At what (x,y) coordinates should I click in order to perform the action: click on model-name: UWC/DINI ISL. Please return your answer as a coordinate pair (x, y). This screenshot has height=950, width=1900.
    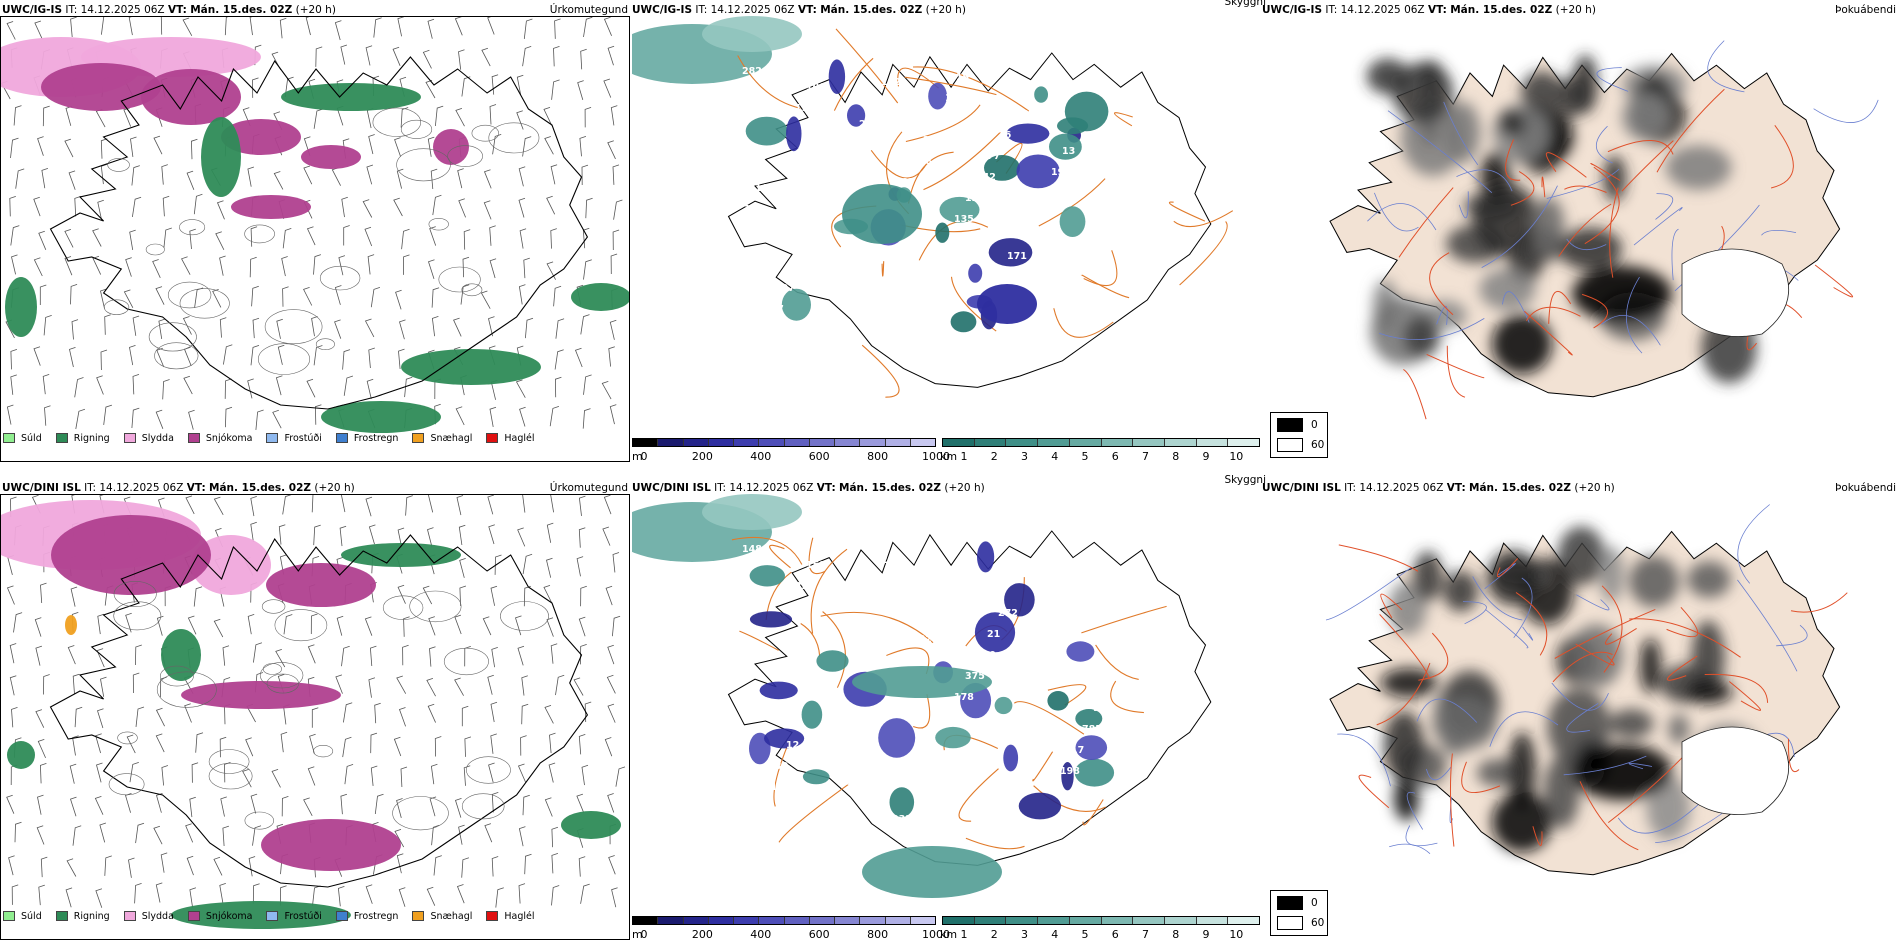
    Looking at the image, I should click on (41, 488).